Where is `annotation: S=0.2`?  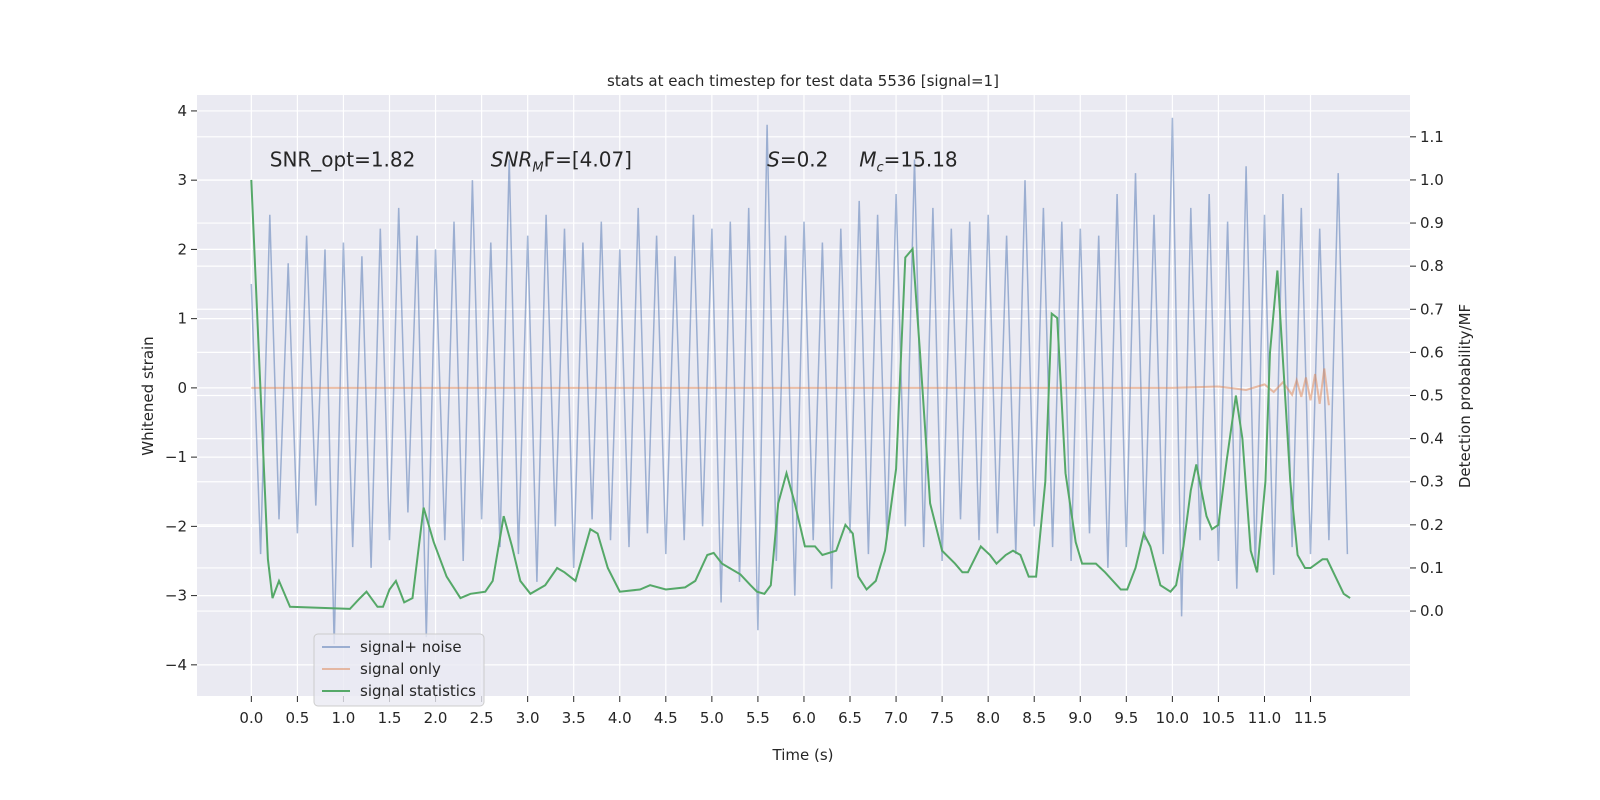 annotation: S=0.2 is located at coordinates (797, 159).